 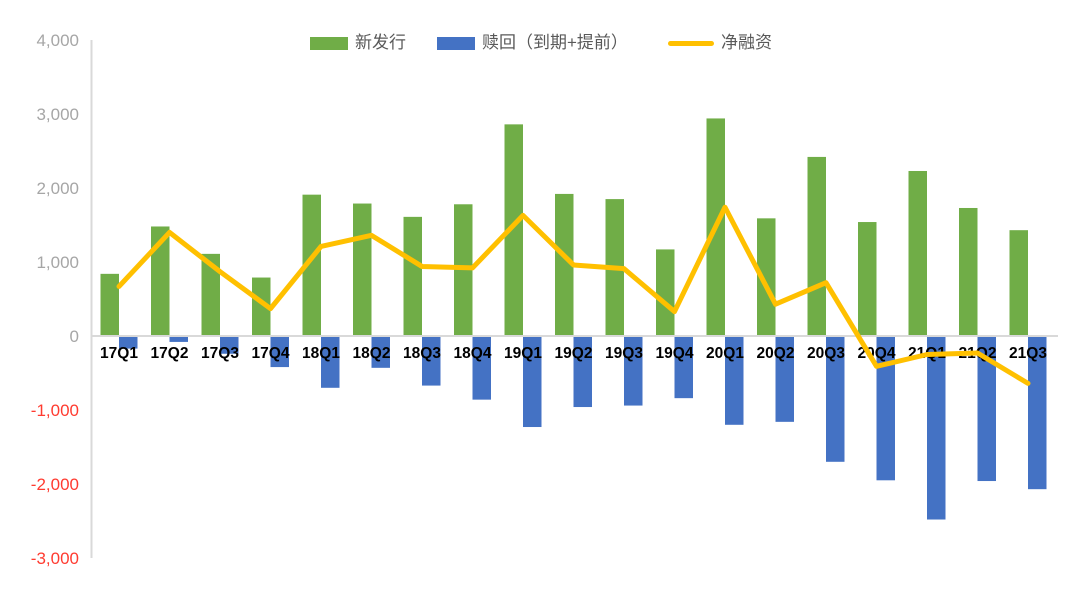 What do you see at coordinates (178, 339) in the screenshot?
I see `bar-redemption-17Q2` at bounding box center [178, 339].